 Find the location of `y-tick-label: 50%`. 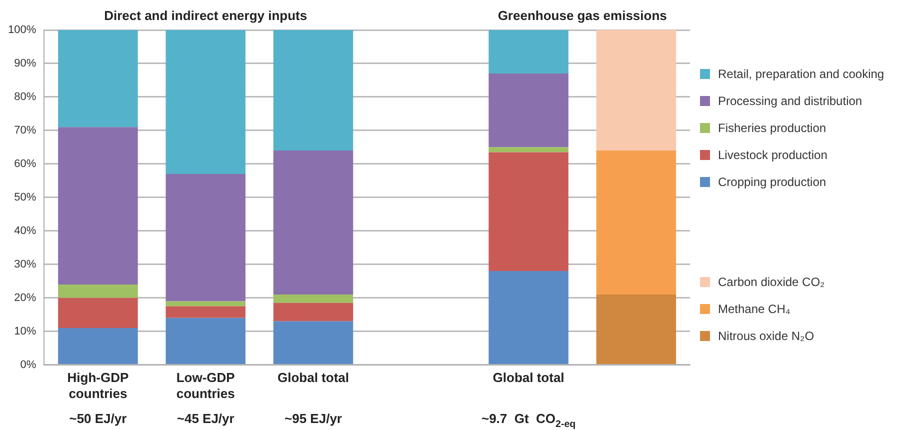

y-tick-label: 50% is located at coordinates (25, 197).